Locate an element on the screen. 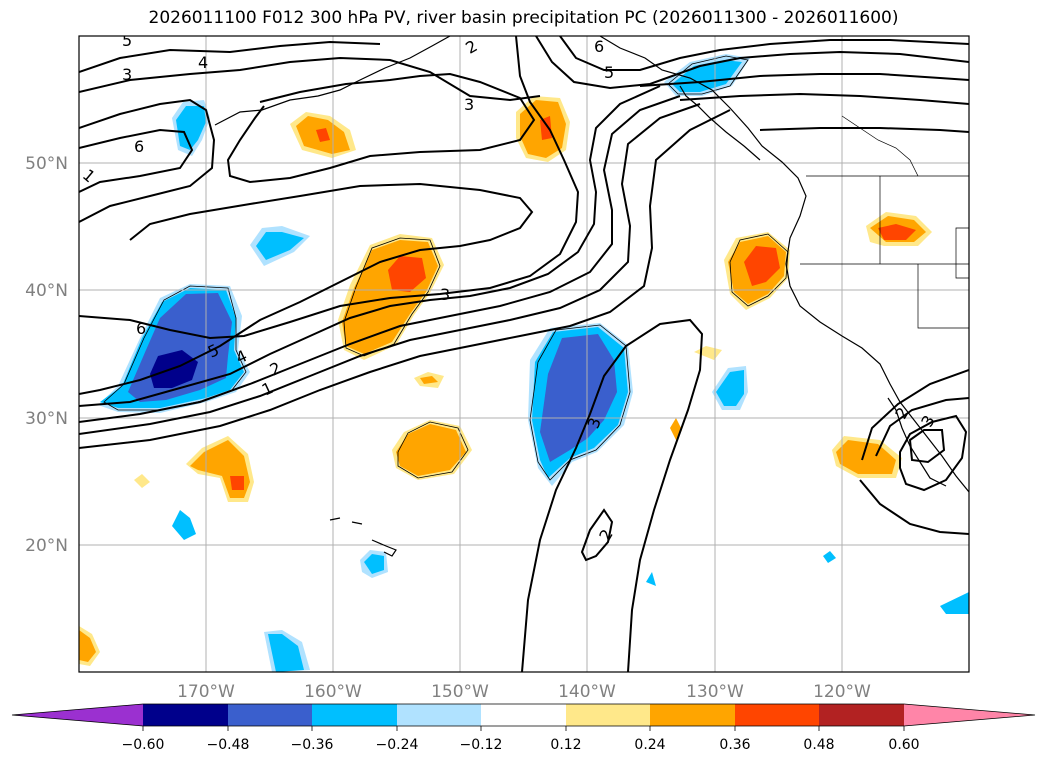  colorbar-tick: 0.24 is located at coordinates (649, 745).